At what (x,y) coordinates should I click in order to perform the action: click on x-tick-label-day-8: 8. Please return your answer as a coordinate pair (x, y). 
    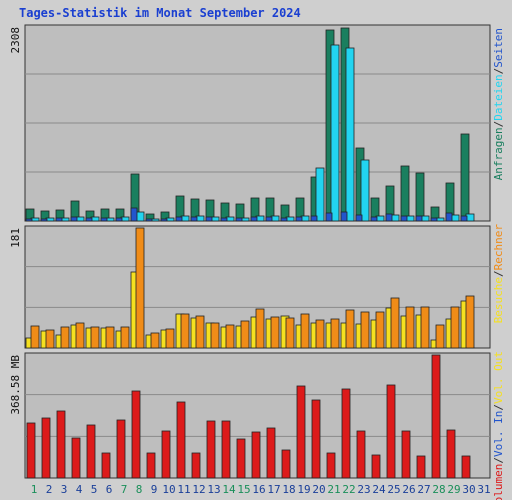
    Looking at the image, I should click on (139, 489).